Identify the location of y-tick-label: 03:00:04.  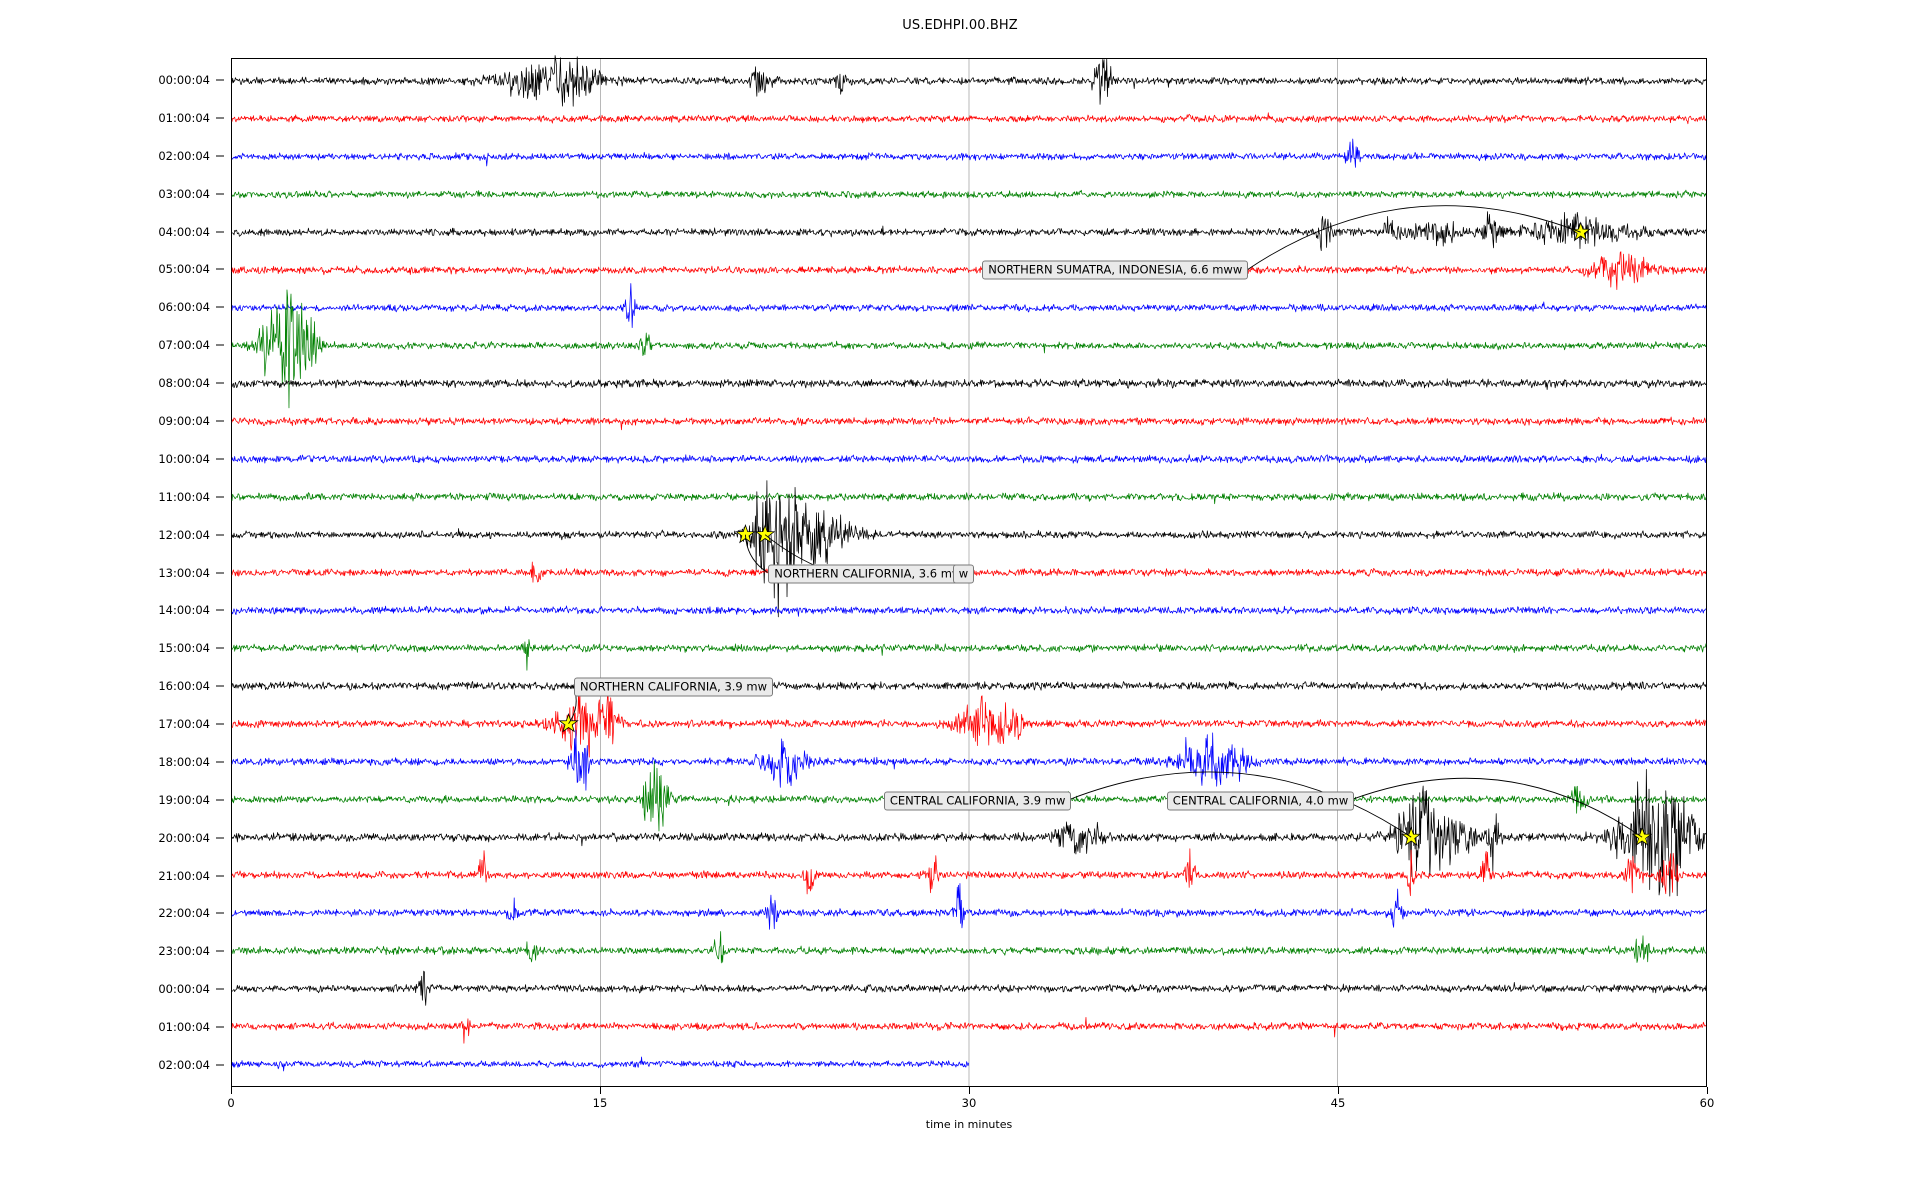
(184, 193).